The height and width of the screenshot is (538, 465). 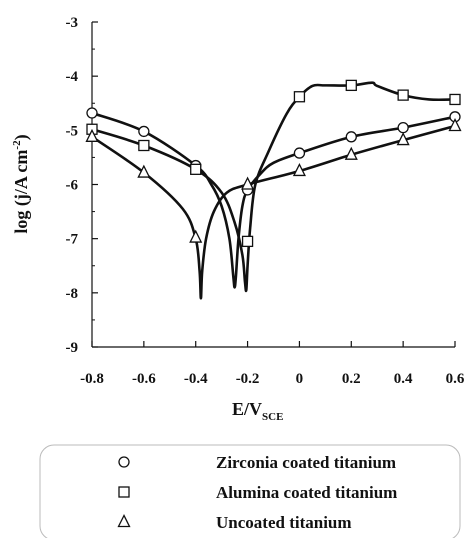 What do you see at coordinates (72, 131) in the screenshot?
I see `y-tick-label: -5` at bounding box center [72, 131].